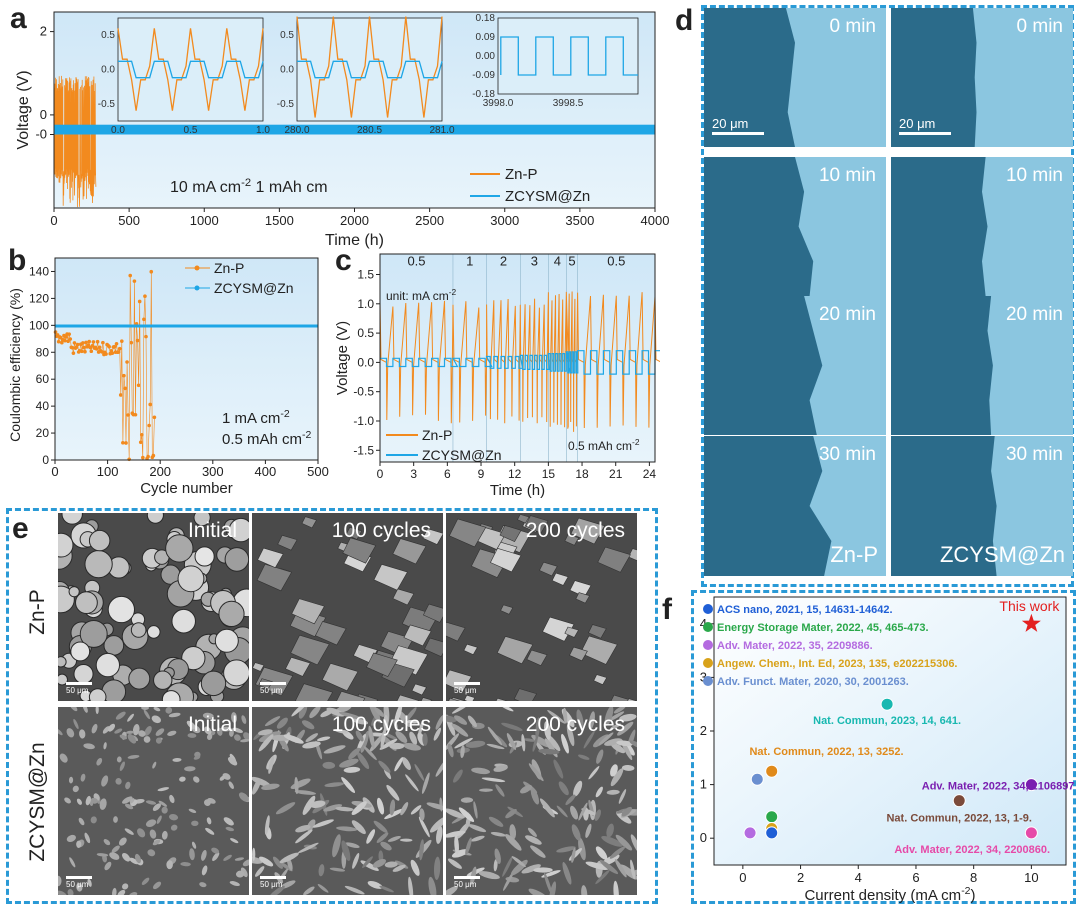 This screenshot has width=1080, height=908. What do you see at coordinates (944, 506) in the screenshot?
I see `zinc-region` at bounding box center [944, 506].